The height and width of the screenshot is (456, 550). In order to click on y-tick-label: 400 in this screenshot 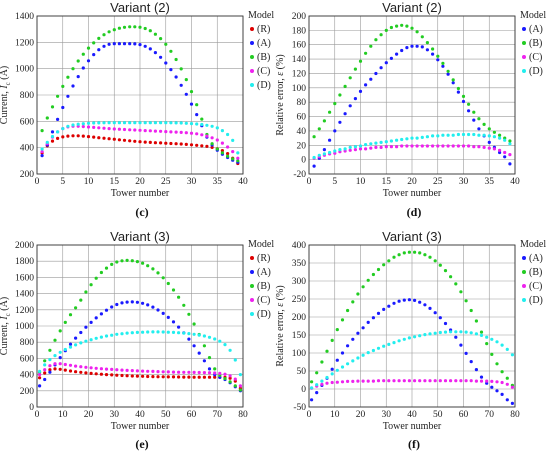, I will do `click(27, 376)`.